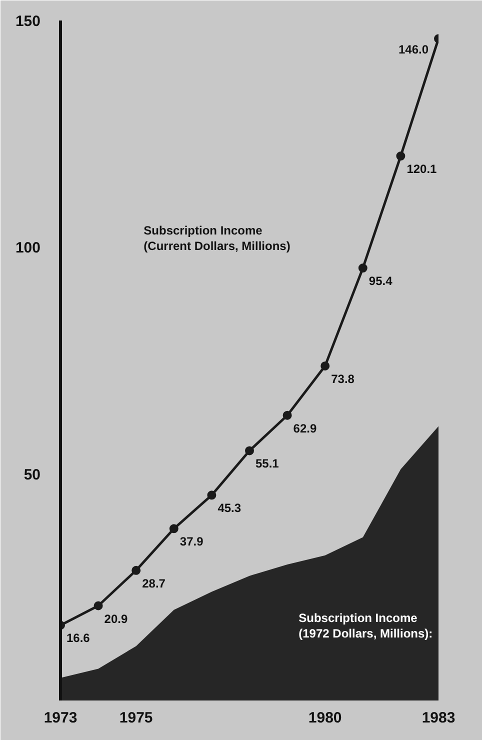  What do you see at coordinates (343, 379) in the screenshot?
I see `data-label: 73.8` at bounding box center [343, 379].